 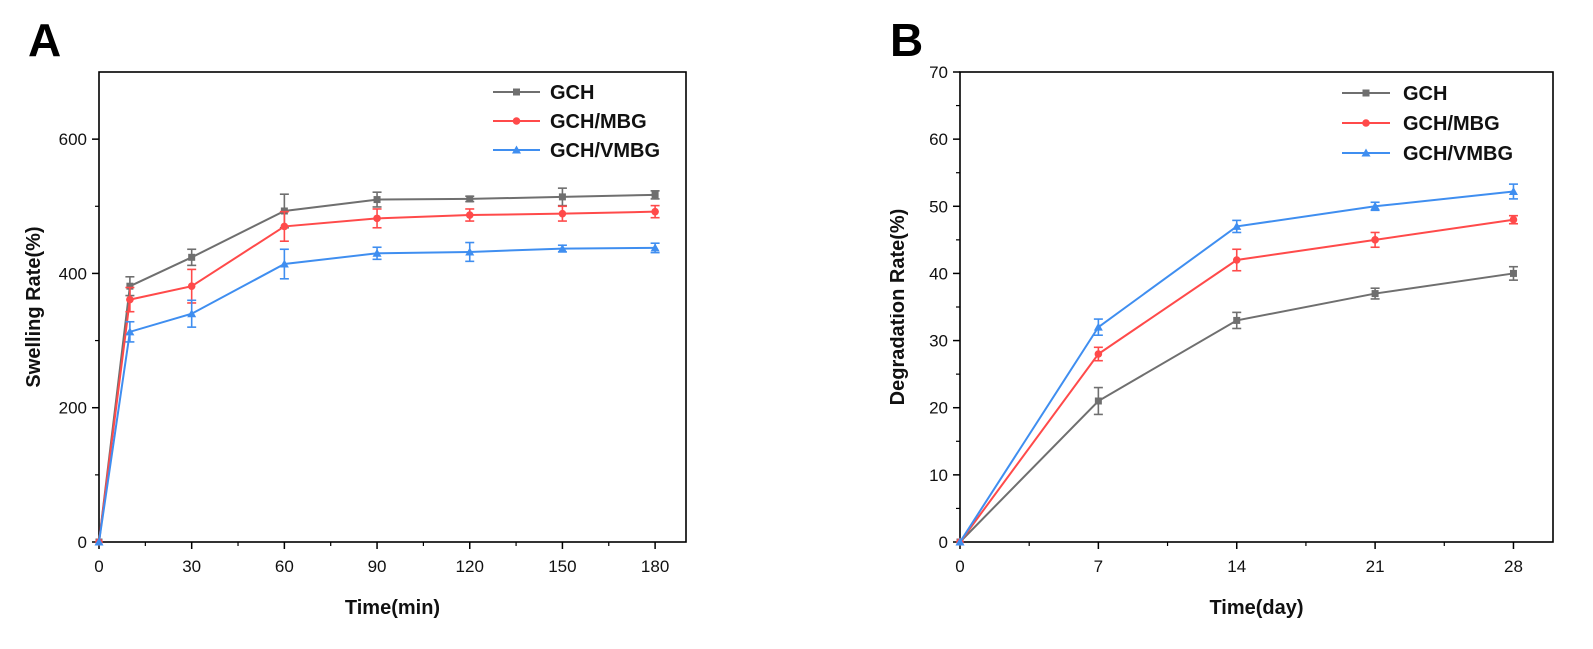 What do you see at coordinates (191, 566) in the screenshot?
I see `x-tick-label: 30` at bounding box center [191, 566].